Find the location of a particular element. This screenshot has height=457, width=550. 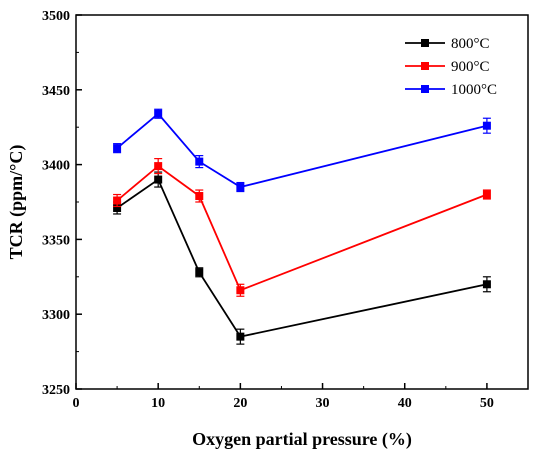

y-axis-title: TCR (ppm/°C) is located at coordinates (16, 202).